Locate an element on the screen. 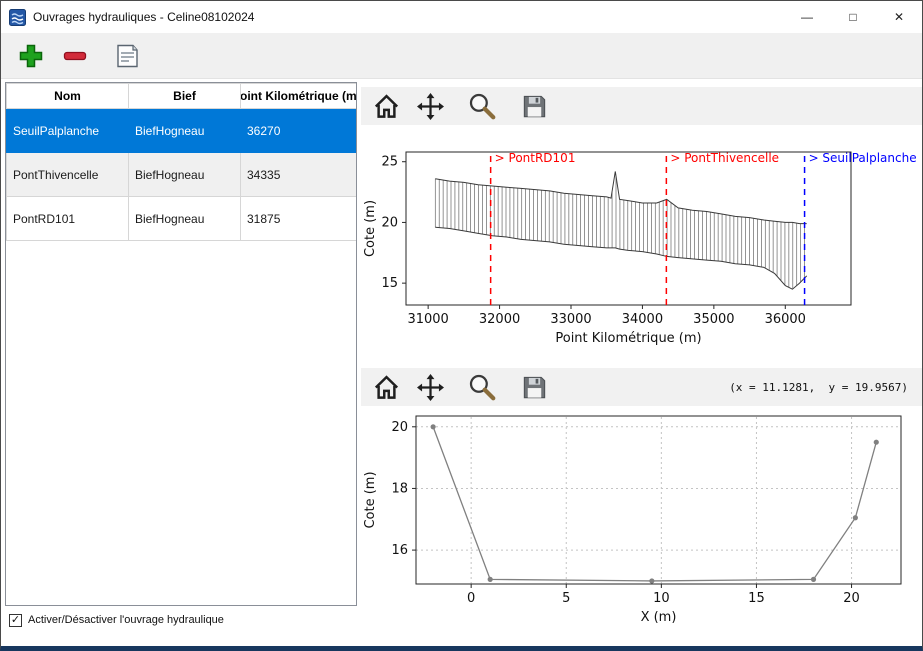 The height and width of the screenshot is (651, 923). activate-checkbox: ✓ is located at coordinates (15, 620).